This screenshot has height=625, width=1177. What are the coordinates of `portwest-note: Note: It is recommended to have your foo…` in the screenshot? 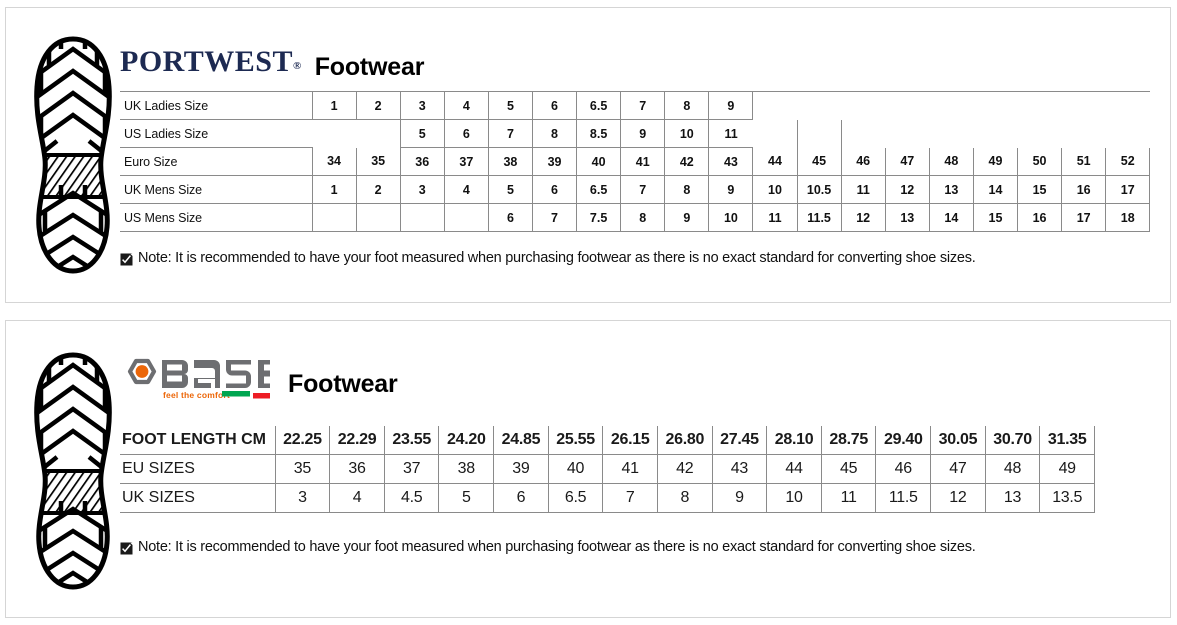 It's located at (640, 258).